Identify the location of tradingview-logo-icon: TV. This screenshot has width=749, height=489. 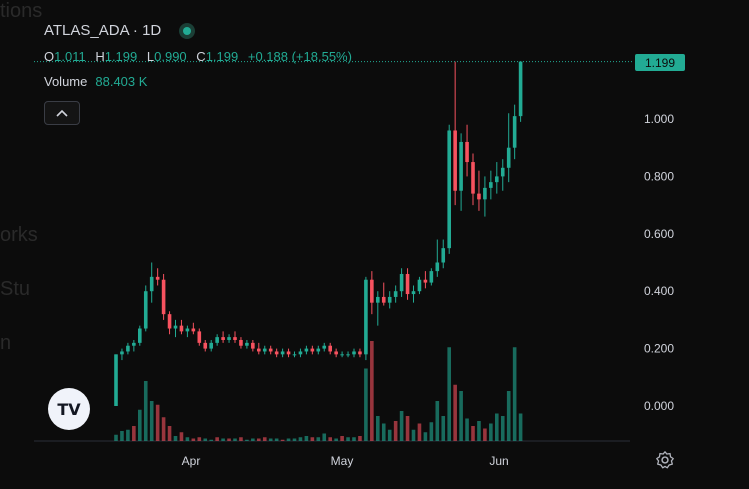
(69, 409).